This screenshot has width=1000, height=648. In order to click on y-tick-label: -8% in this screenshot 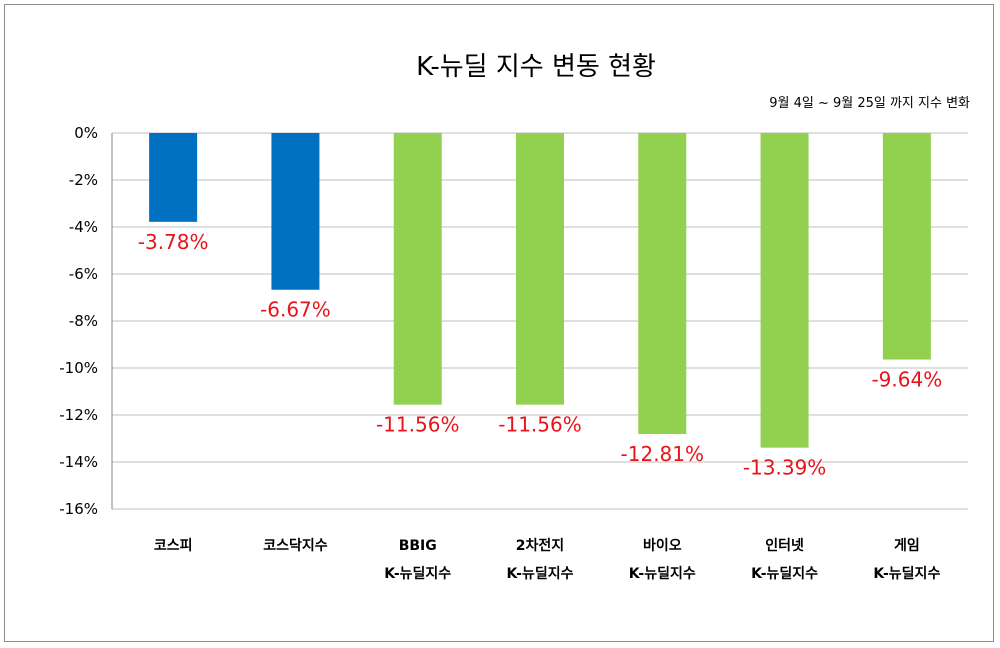, I will do `click(83, 321)`.